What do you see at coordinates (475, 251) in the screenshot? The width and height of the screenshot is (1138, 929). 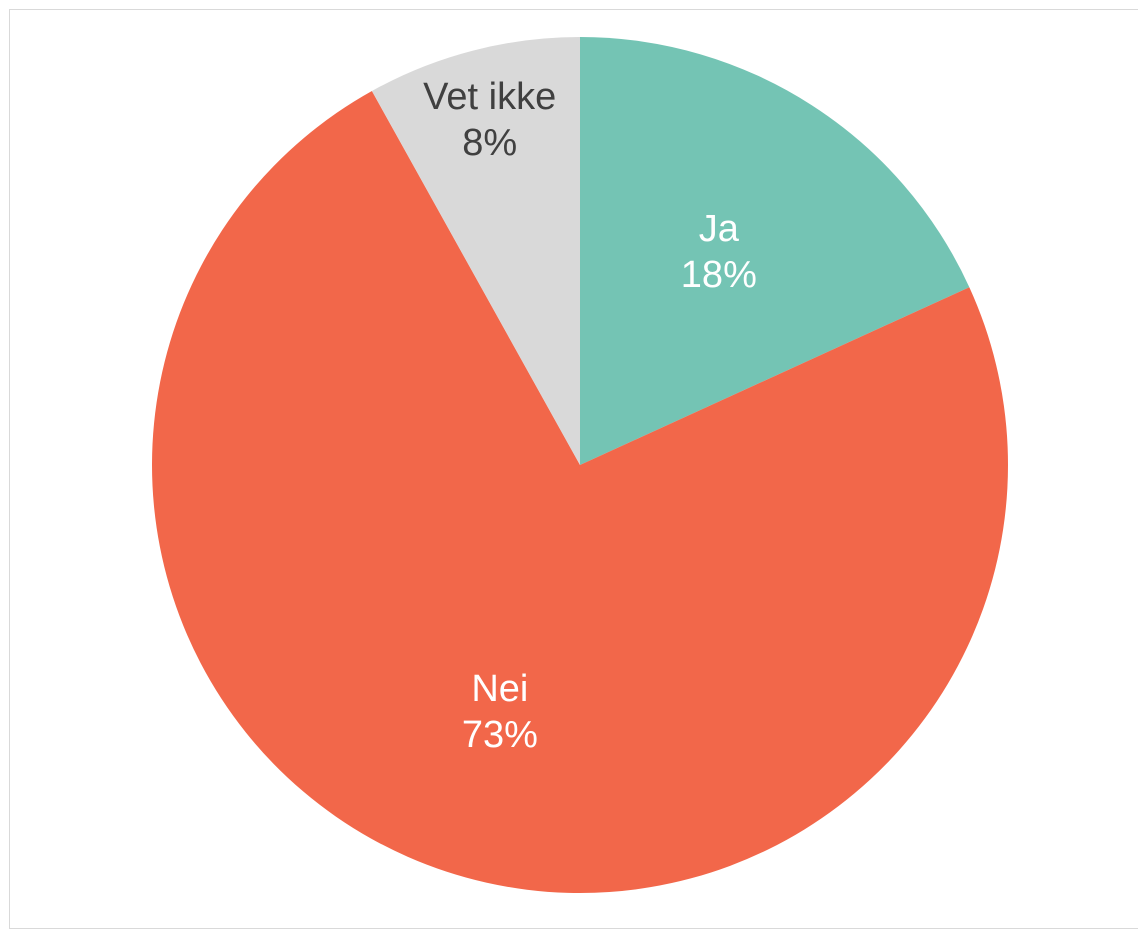 I see `pie-slice-vet-ikke` at bounding box center [475, 251].